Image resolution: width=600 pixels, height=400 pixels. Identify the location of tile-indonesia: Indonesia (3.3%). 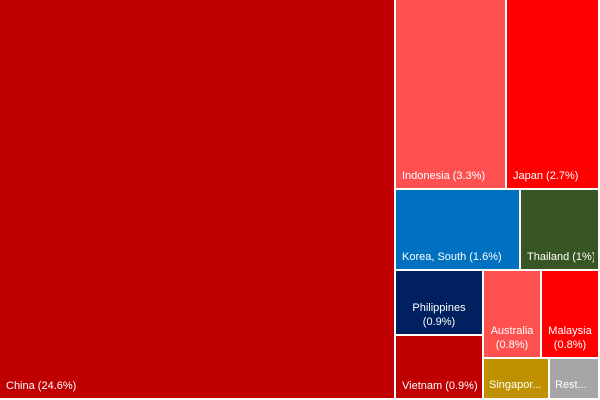
(450, 94).